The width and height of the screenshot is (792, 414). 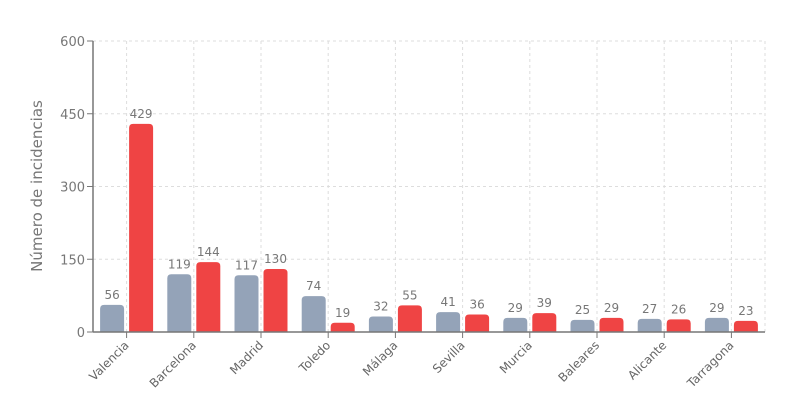 What do you see at coordinates (578, 361) in the screenshot?
I see `x-tick-label: Baleares` at bounding box center [578, 361].